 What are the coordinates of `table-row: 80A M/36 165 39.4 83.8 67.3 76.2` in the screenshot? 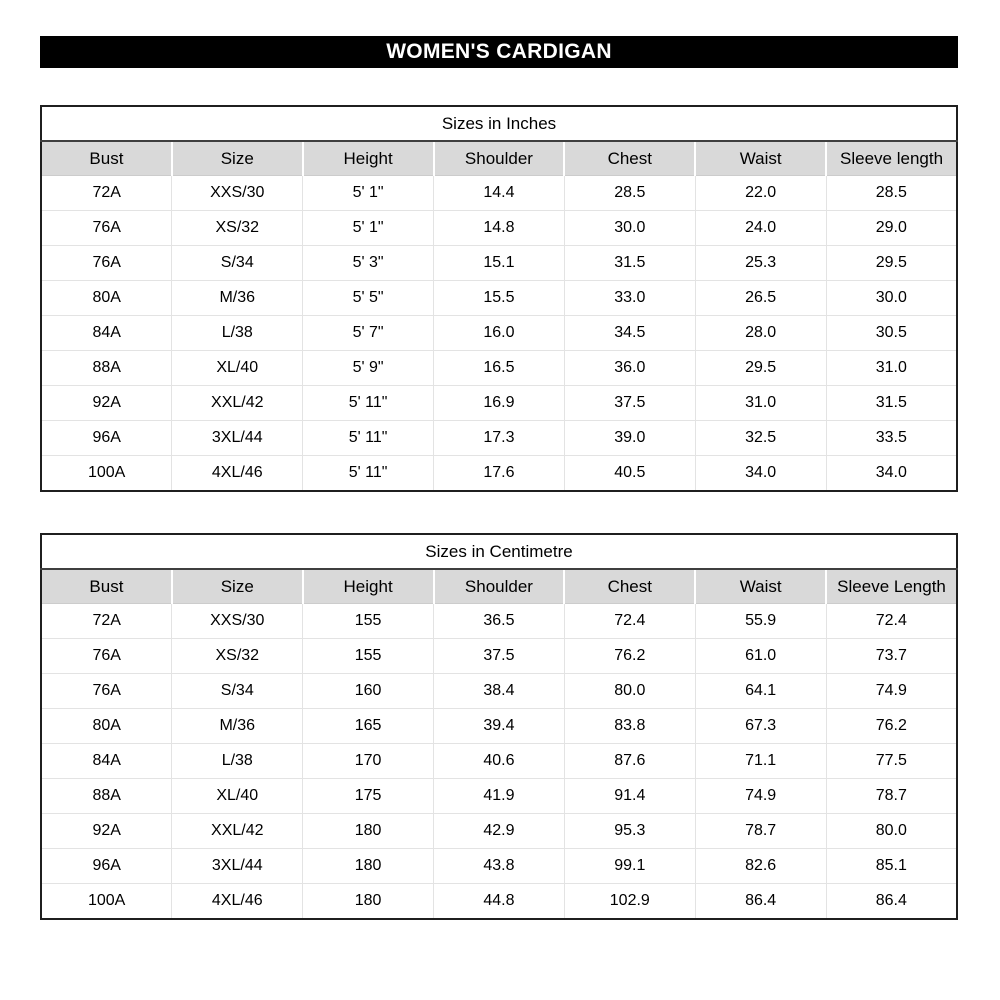 It's located at (499, 726).